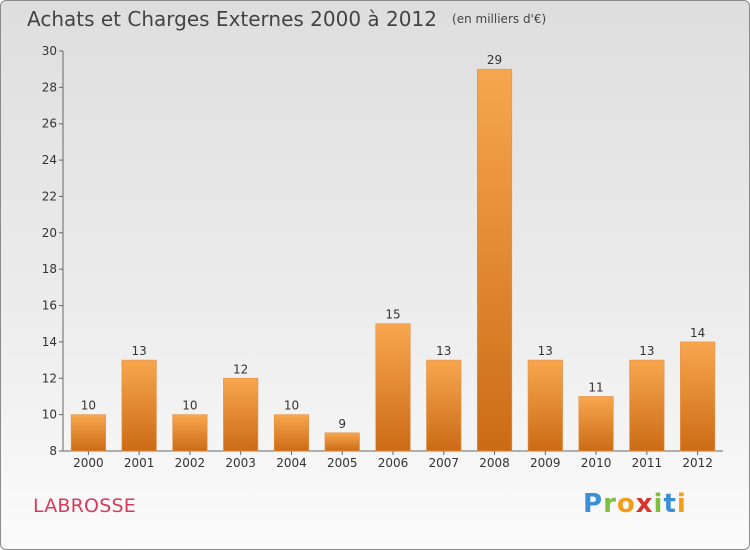  What do you see at coordinates (190, 433) in the screenshot?
I see `bar-2002` at bounding box center [190, 433].